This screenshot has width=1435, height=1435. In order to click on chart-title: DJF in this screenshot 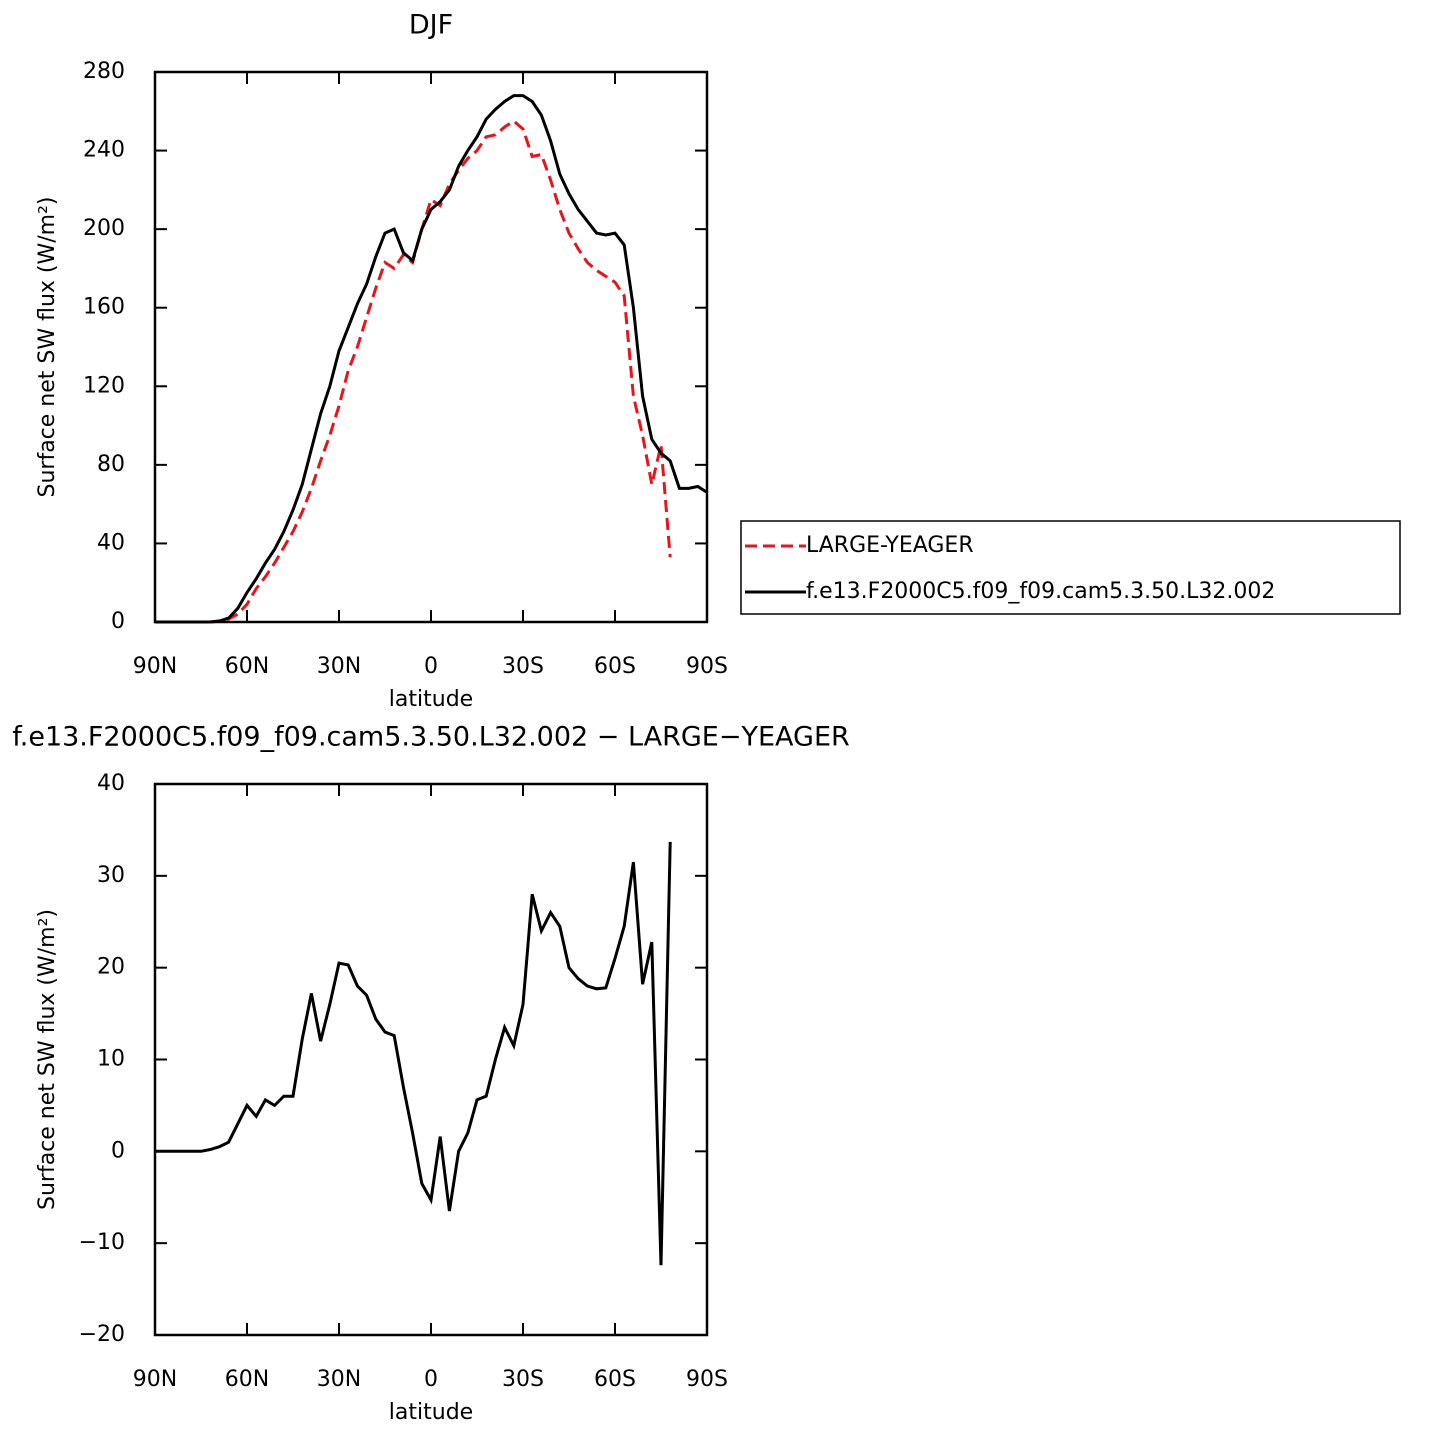, I will do `click(431, 25)`.